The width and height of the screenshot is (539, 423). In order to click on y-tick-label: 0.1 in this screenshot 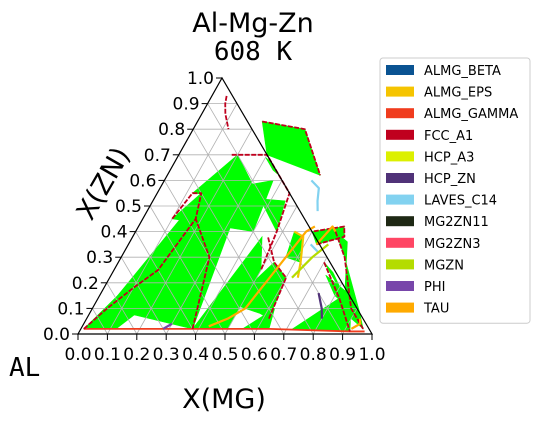, I will do `click(70, 309)`.